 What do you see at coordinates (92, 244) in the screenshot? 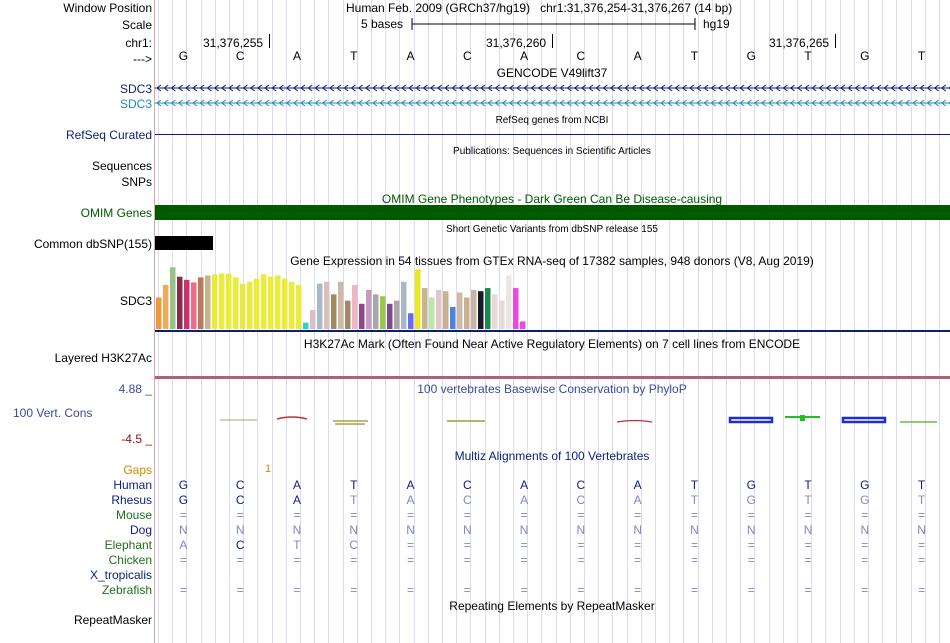
I see `dbsnp-label: Common dbSNP(155)` at bounding box center [92, 244].